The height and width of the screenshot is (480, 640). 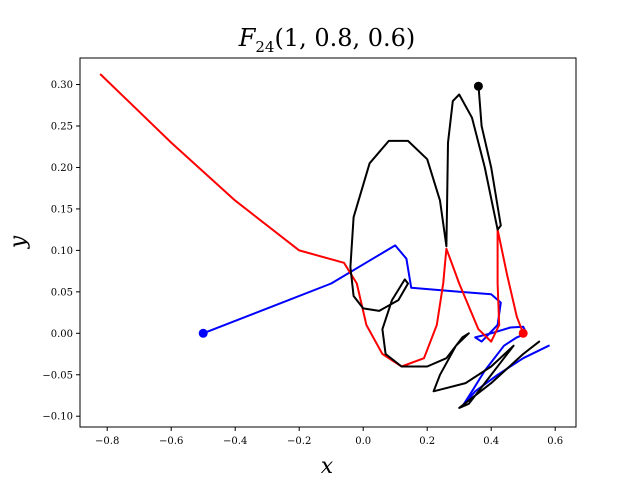 I want to click on y-axis-label: y, so click(x=18, y=242).